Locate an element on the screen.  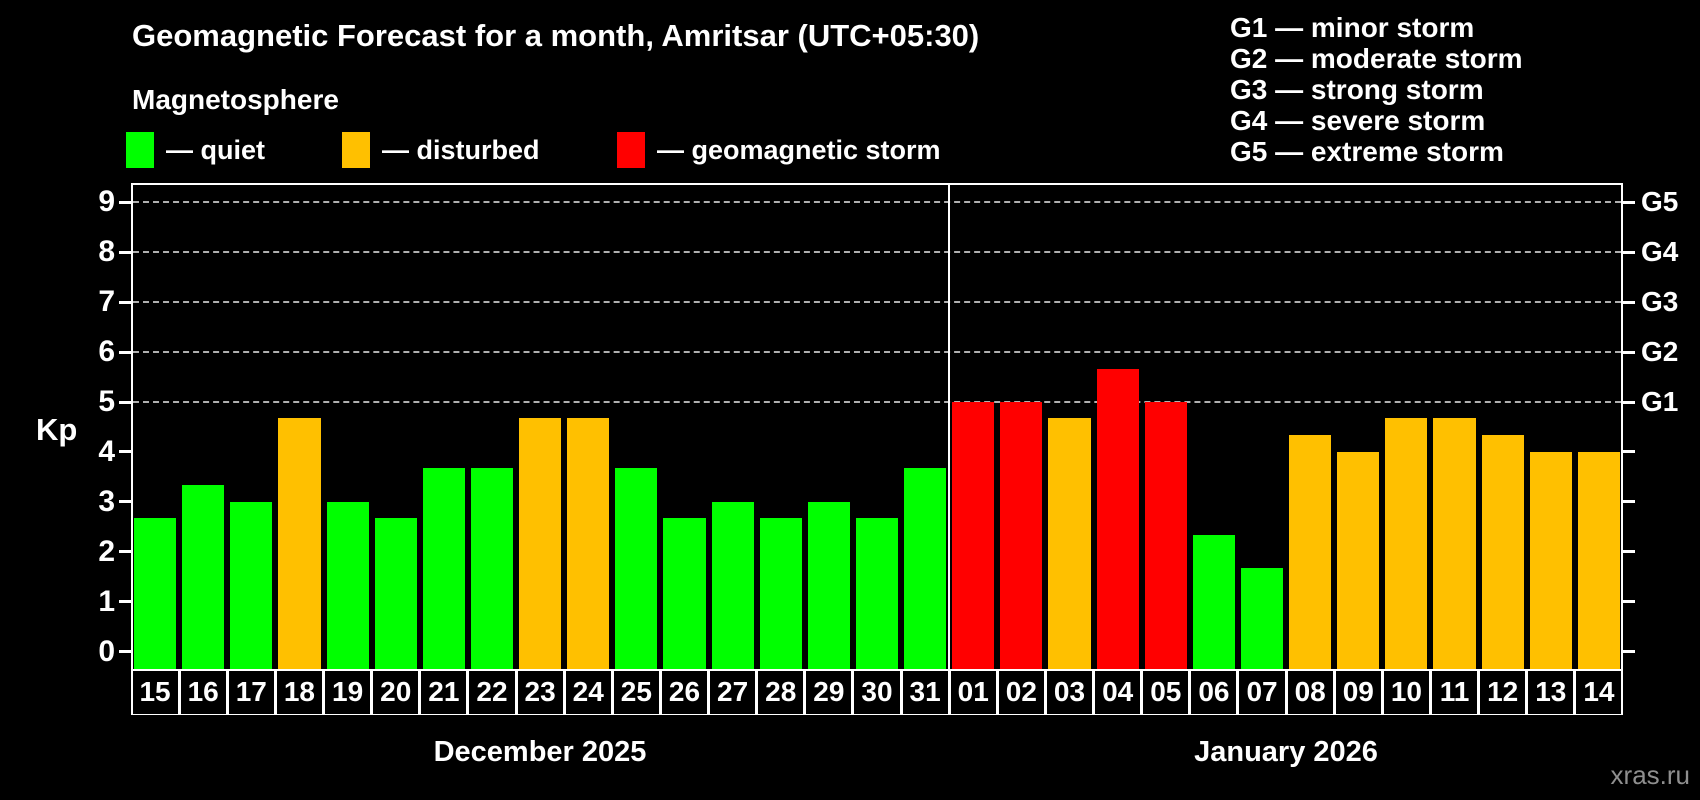
day-label-cell-jan-11: 11 is located at coordinates (1454, 692).